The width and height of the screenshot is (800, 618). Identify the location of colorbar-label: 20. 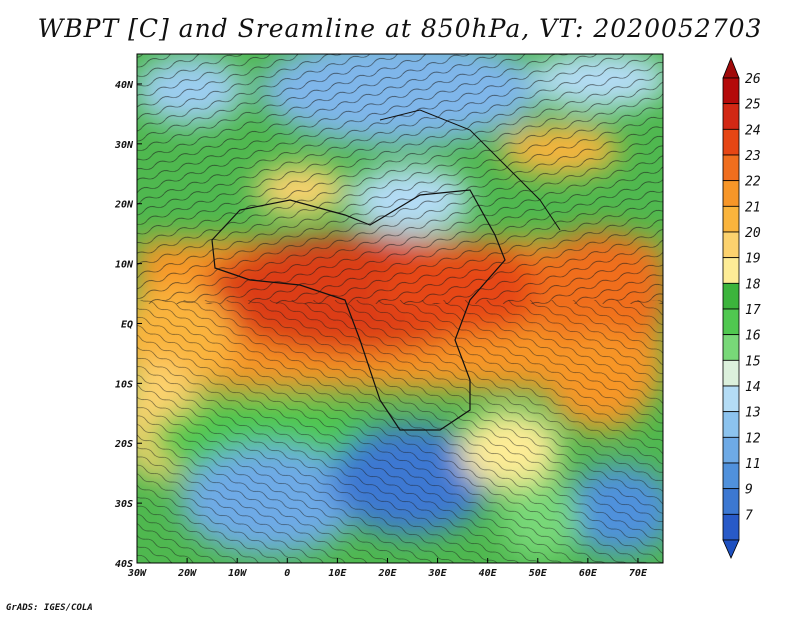
(753, 233).